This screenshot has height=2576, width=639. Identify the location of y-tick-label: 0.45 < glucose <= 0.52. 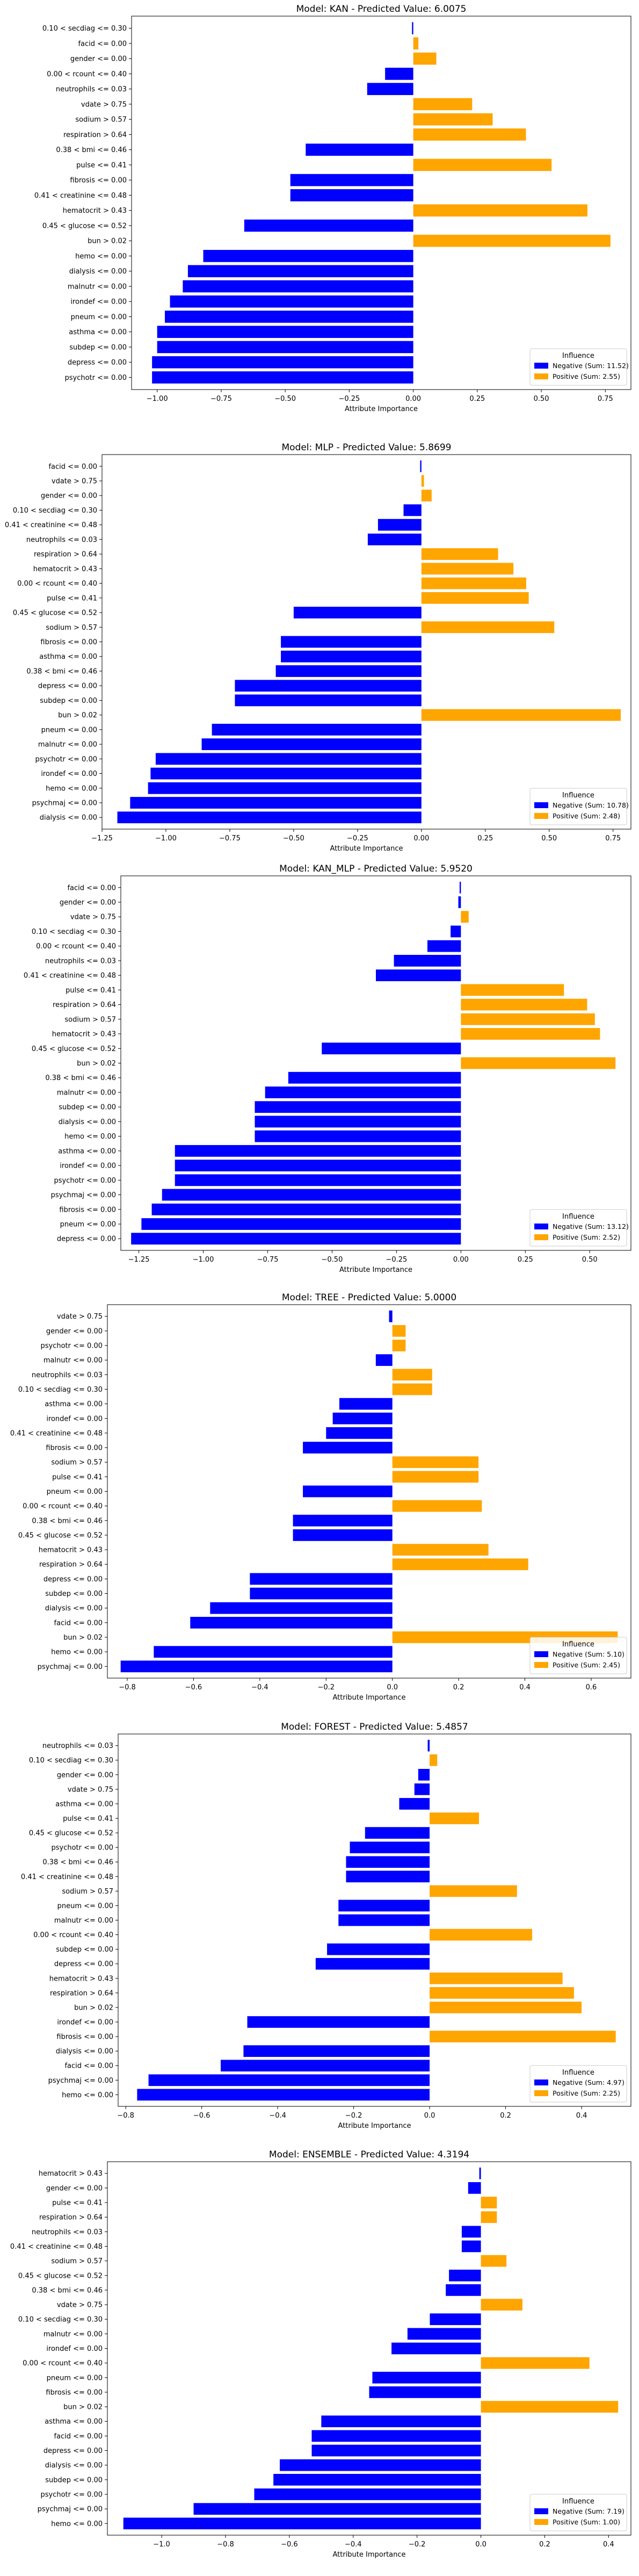
(74, 1049).